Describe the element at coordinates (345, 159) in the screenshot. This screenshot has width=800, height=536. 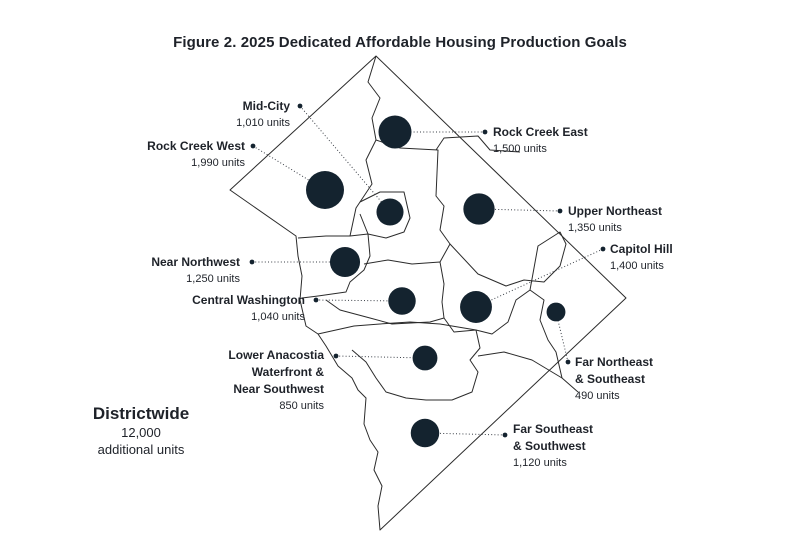
I see `leader-line-mid-city` at that location.